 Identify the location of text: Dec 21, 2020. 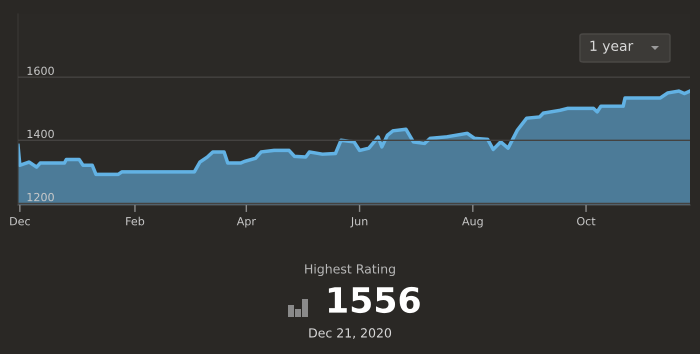
(350, 333).